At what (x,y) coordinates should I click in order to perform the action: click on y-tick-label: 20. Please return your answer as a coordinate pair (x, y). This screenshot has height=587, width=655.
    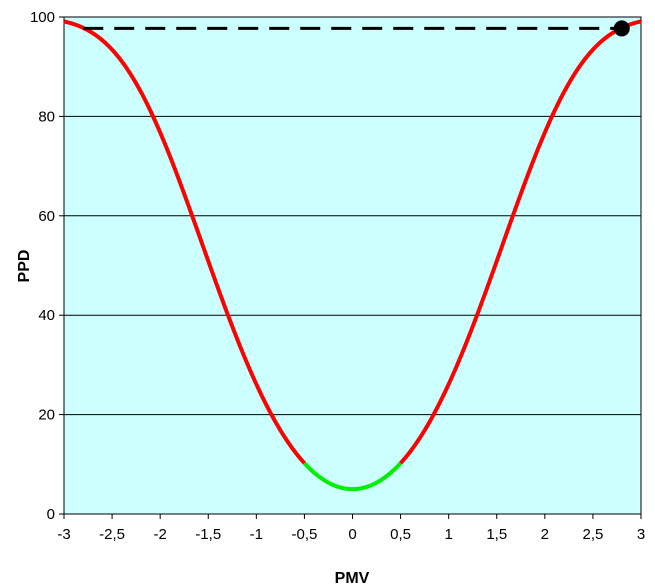
    Looking at the image, I should click on (46, 415).